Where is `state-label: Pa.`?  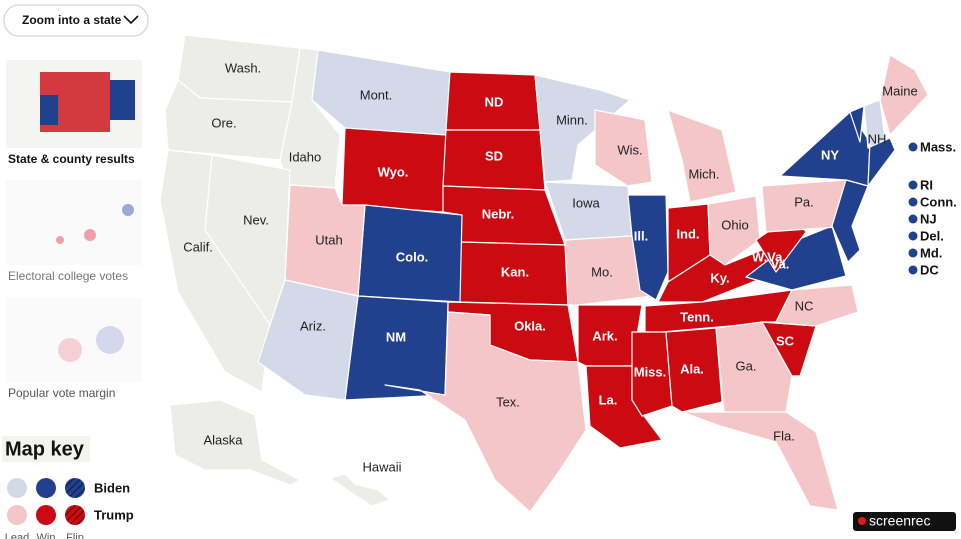 state-label: Pa. is located at coordinates (804, 201).